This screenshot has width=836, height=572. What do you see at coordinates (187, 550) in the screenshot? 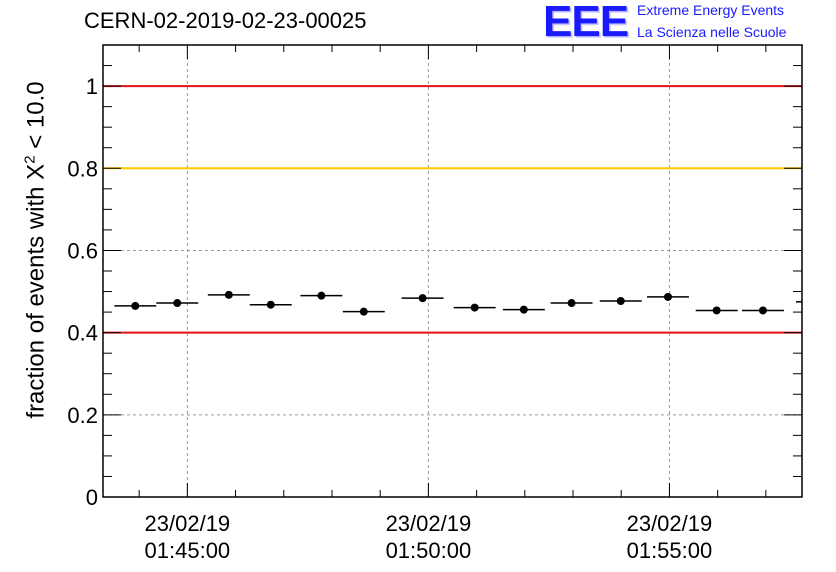
I see `x-tick-time: 01:45:00` at bounding box center [187, 550].